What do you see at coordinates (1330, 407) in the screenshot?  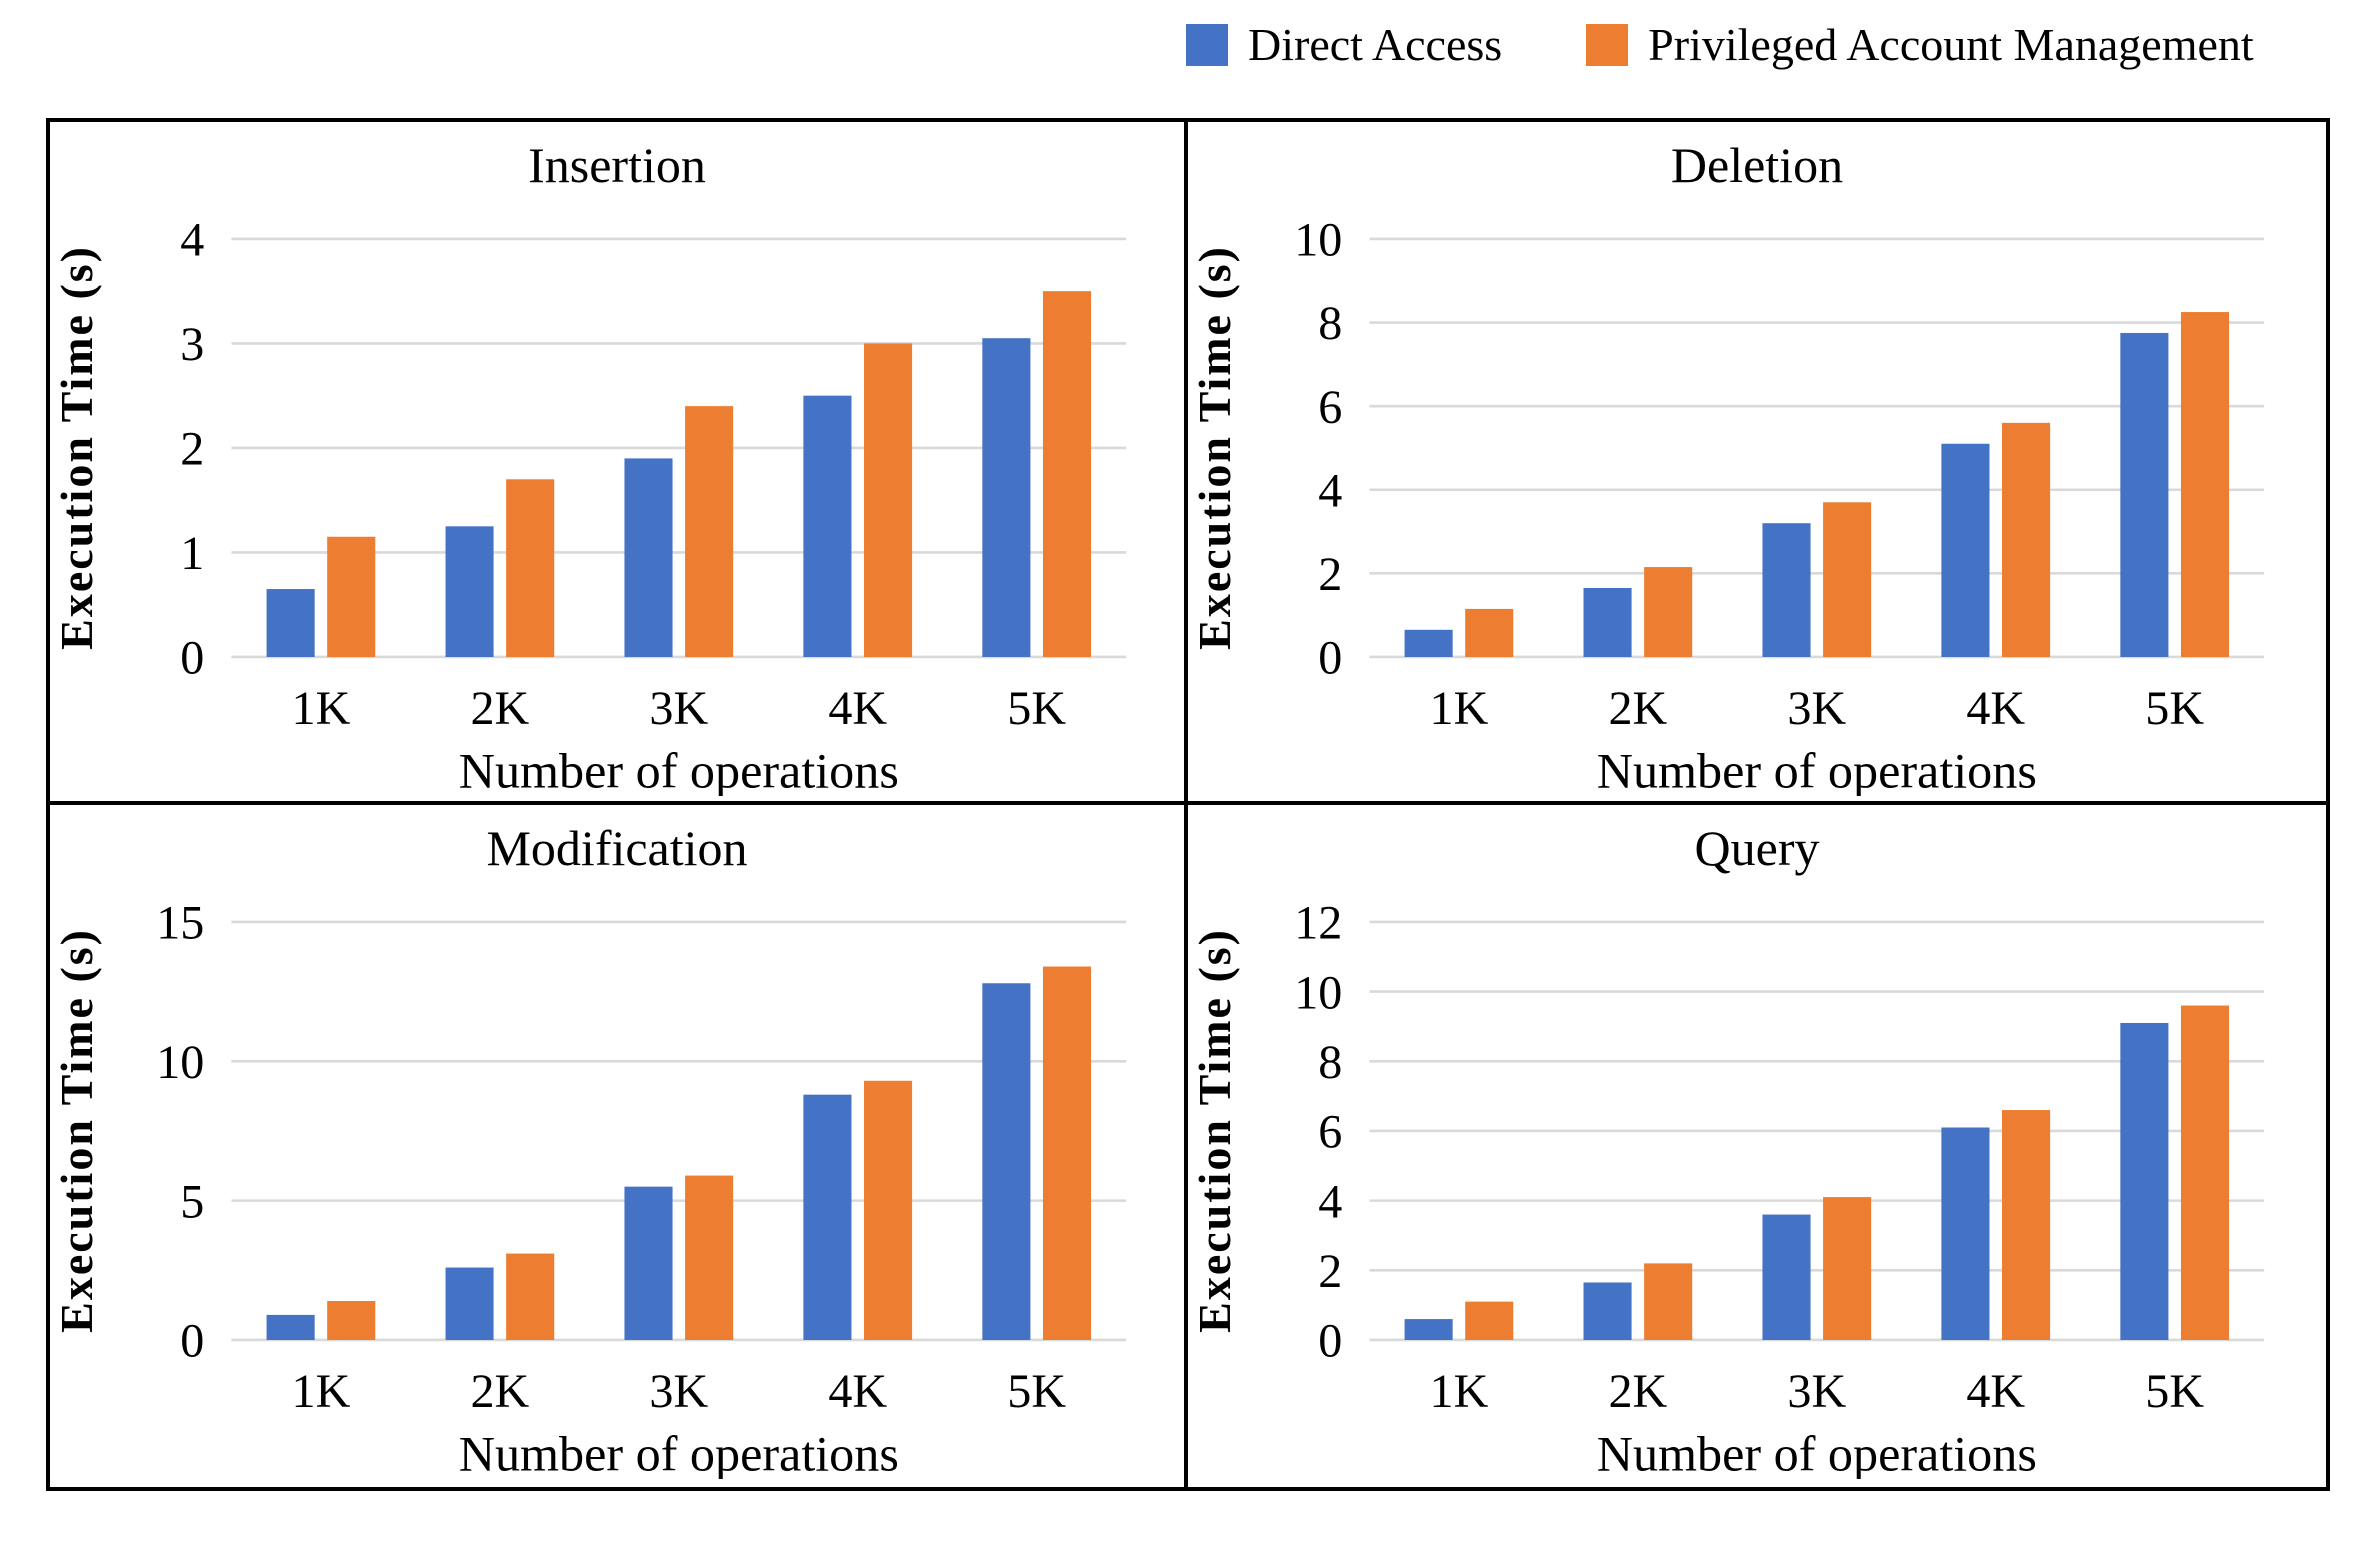 I see `y-tick-label: 6` at bounding box center [1330, 407].